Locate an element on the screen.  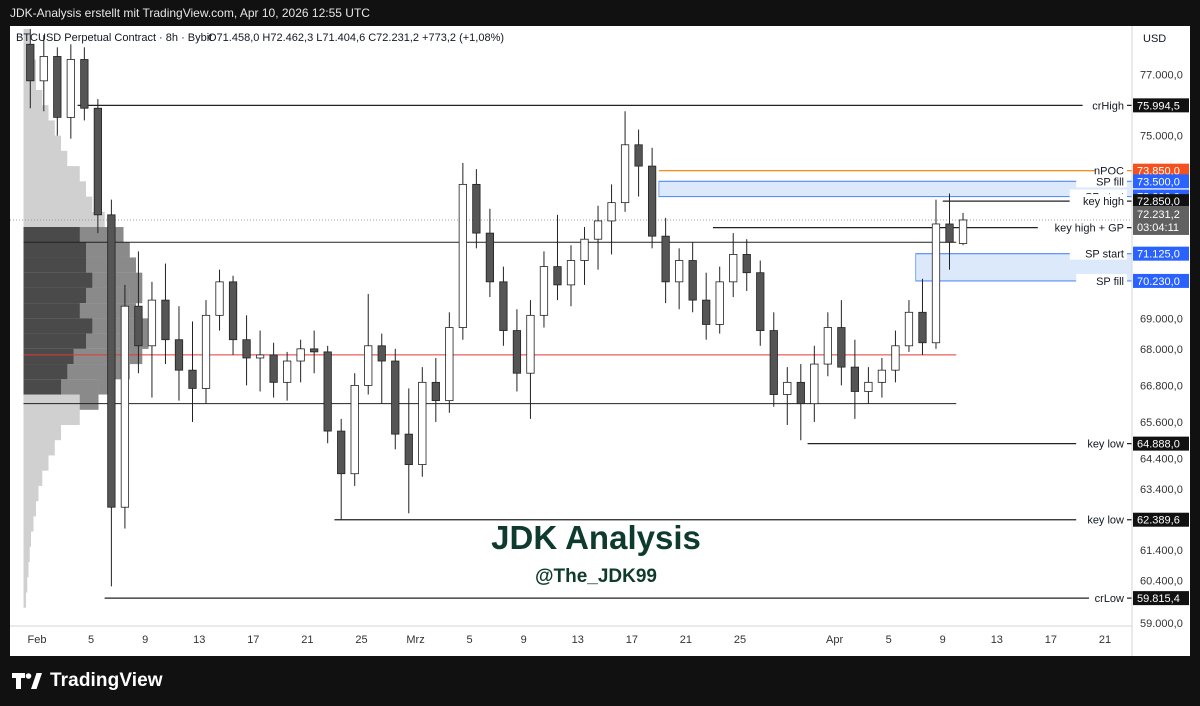
price-tick-label: 61.400,0 is located at coordinates (1161, 551).